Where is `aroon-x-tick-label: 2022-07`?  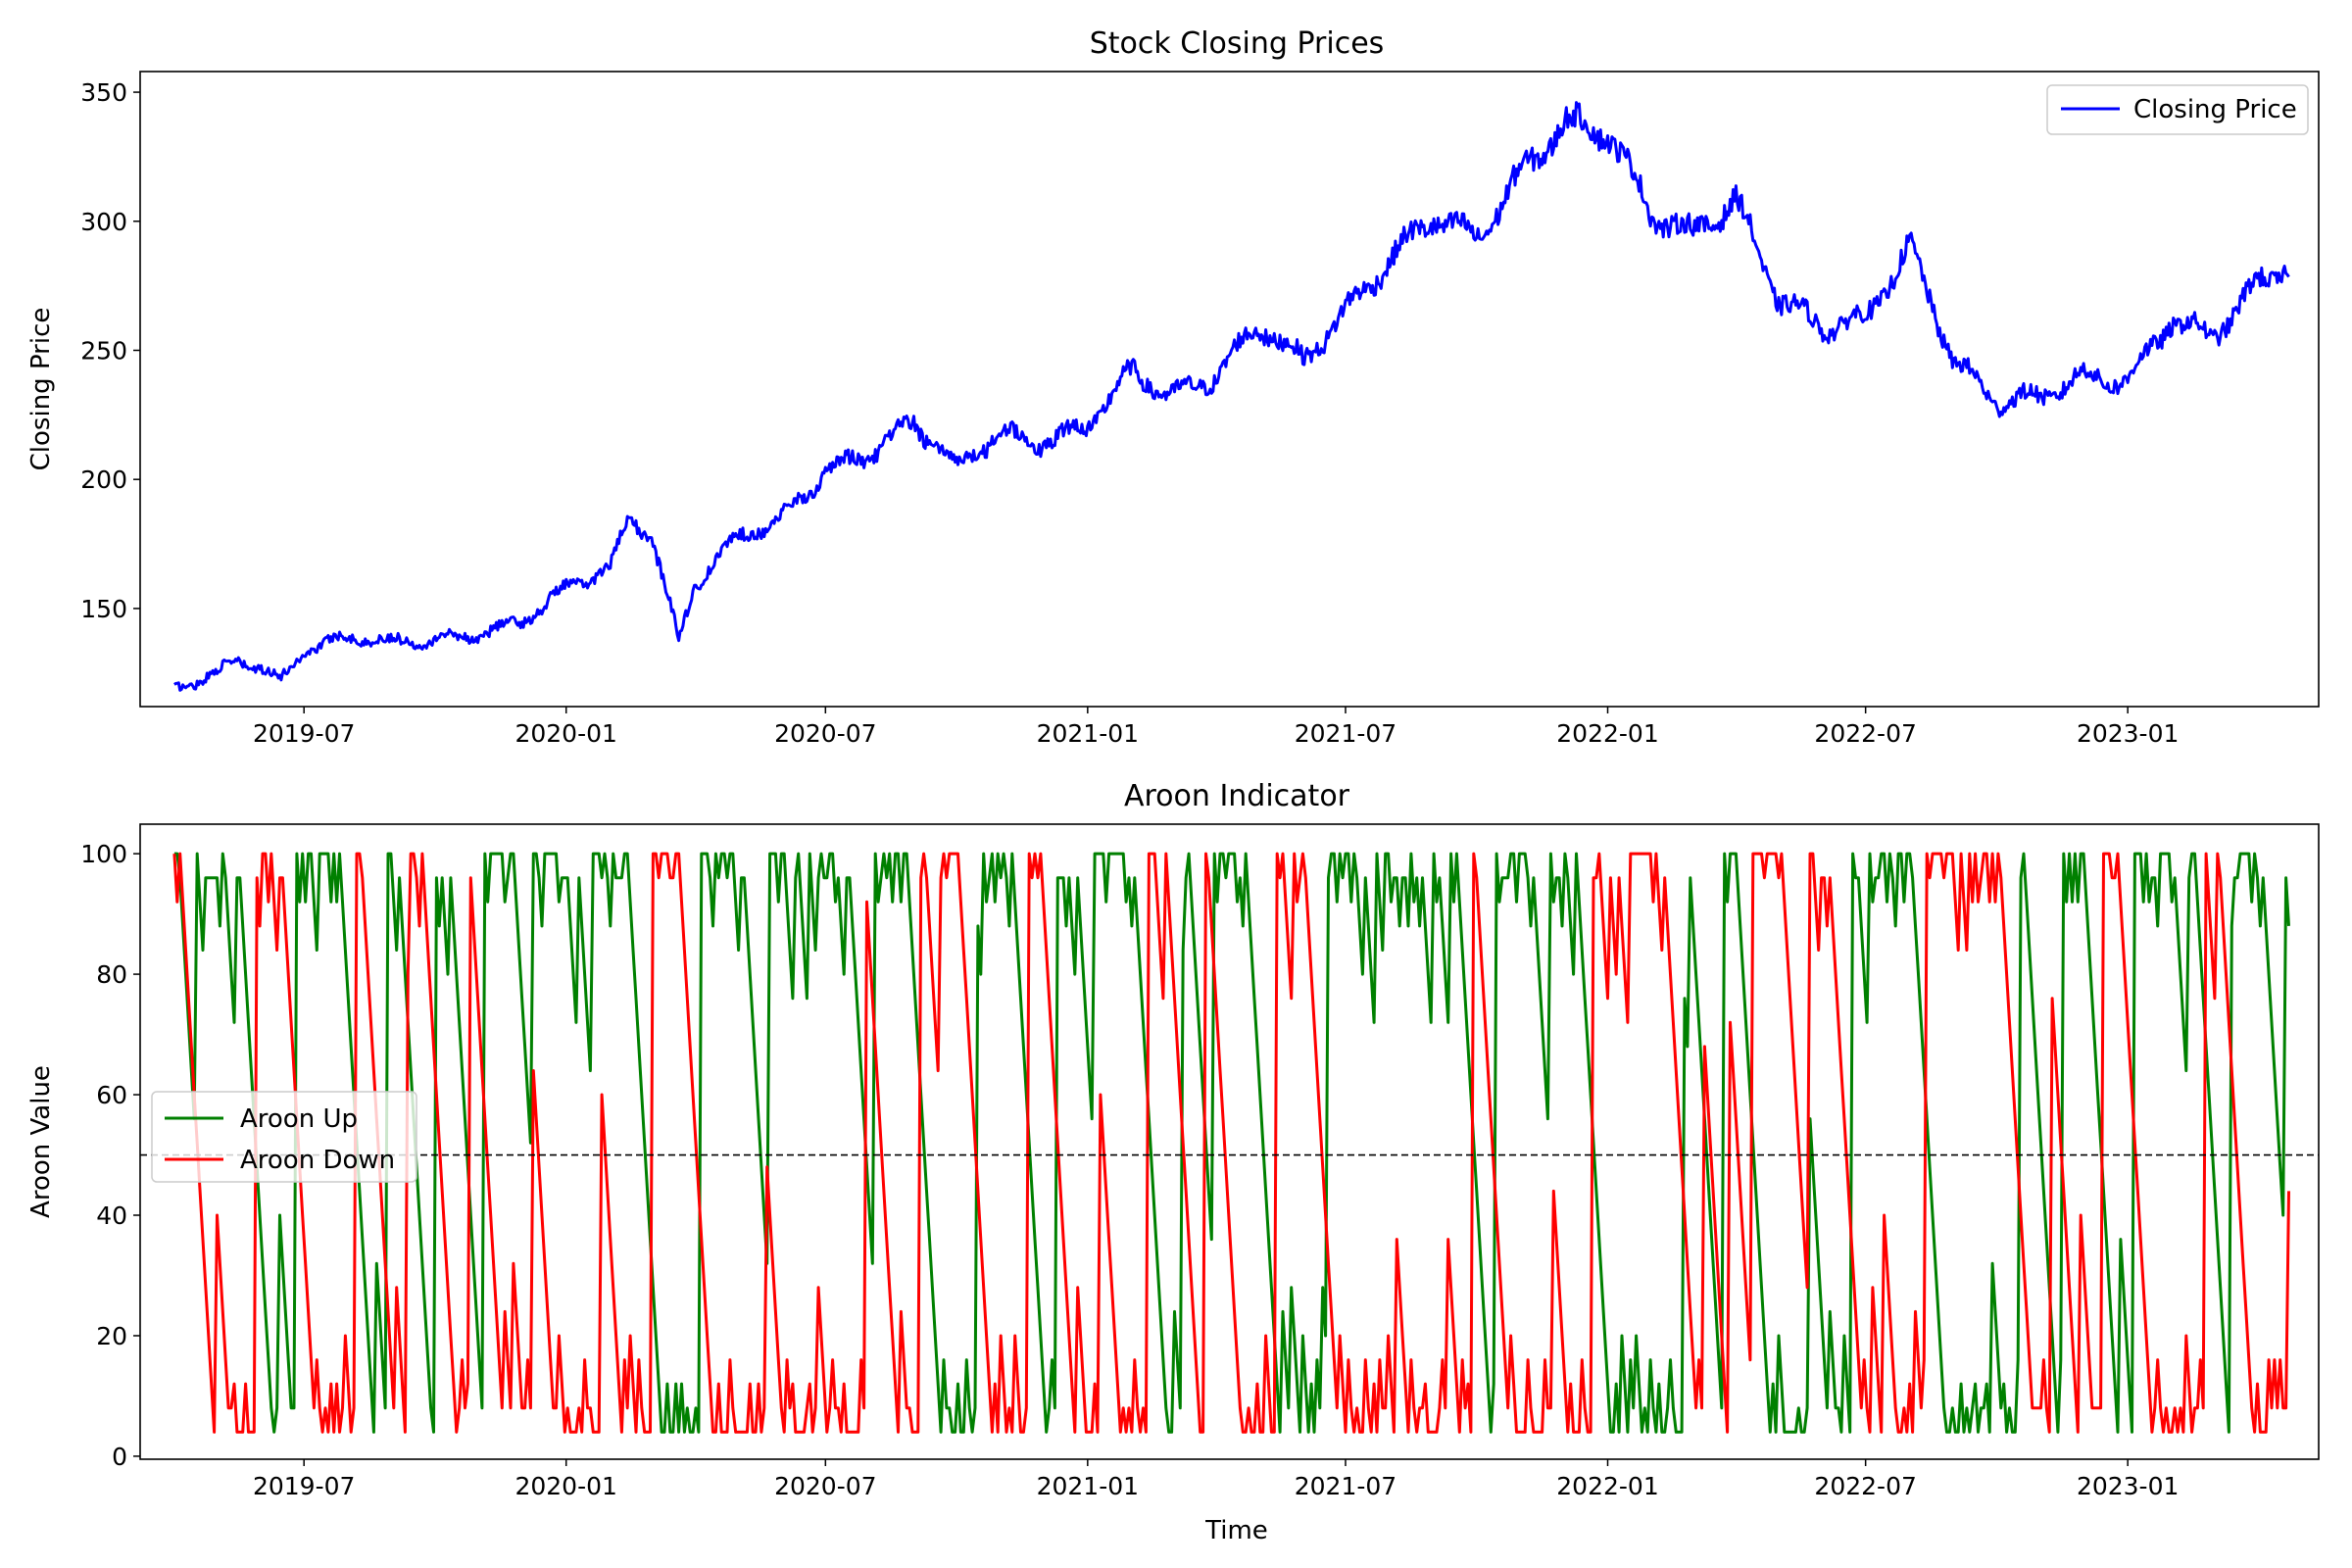 aroon-x-tick-label: 2022-07 is located at coordinates (1865, 1486).